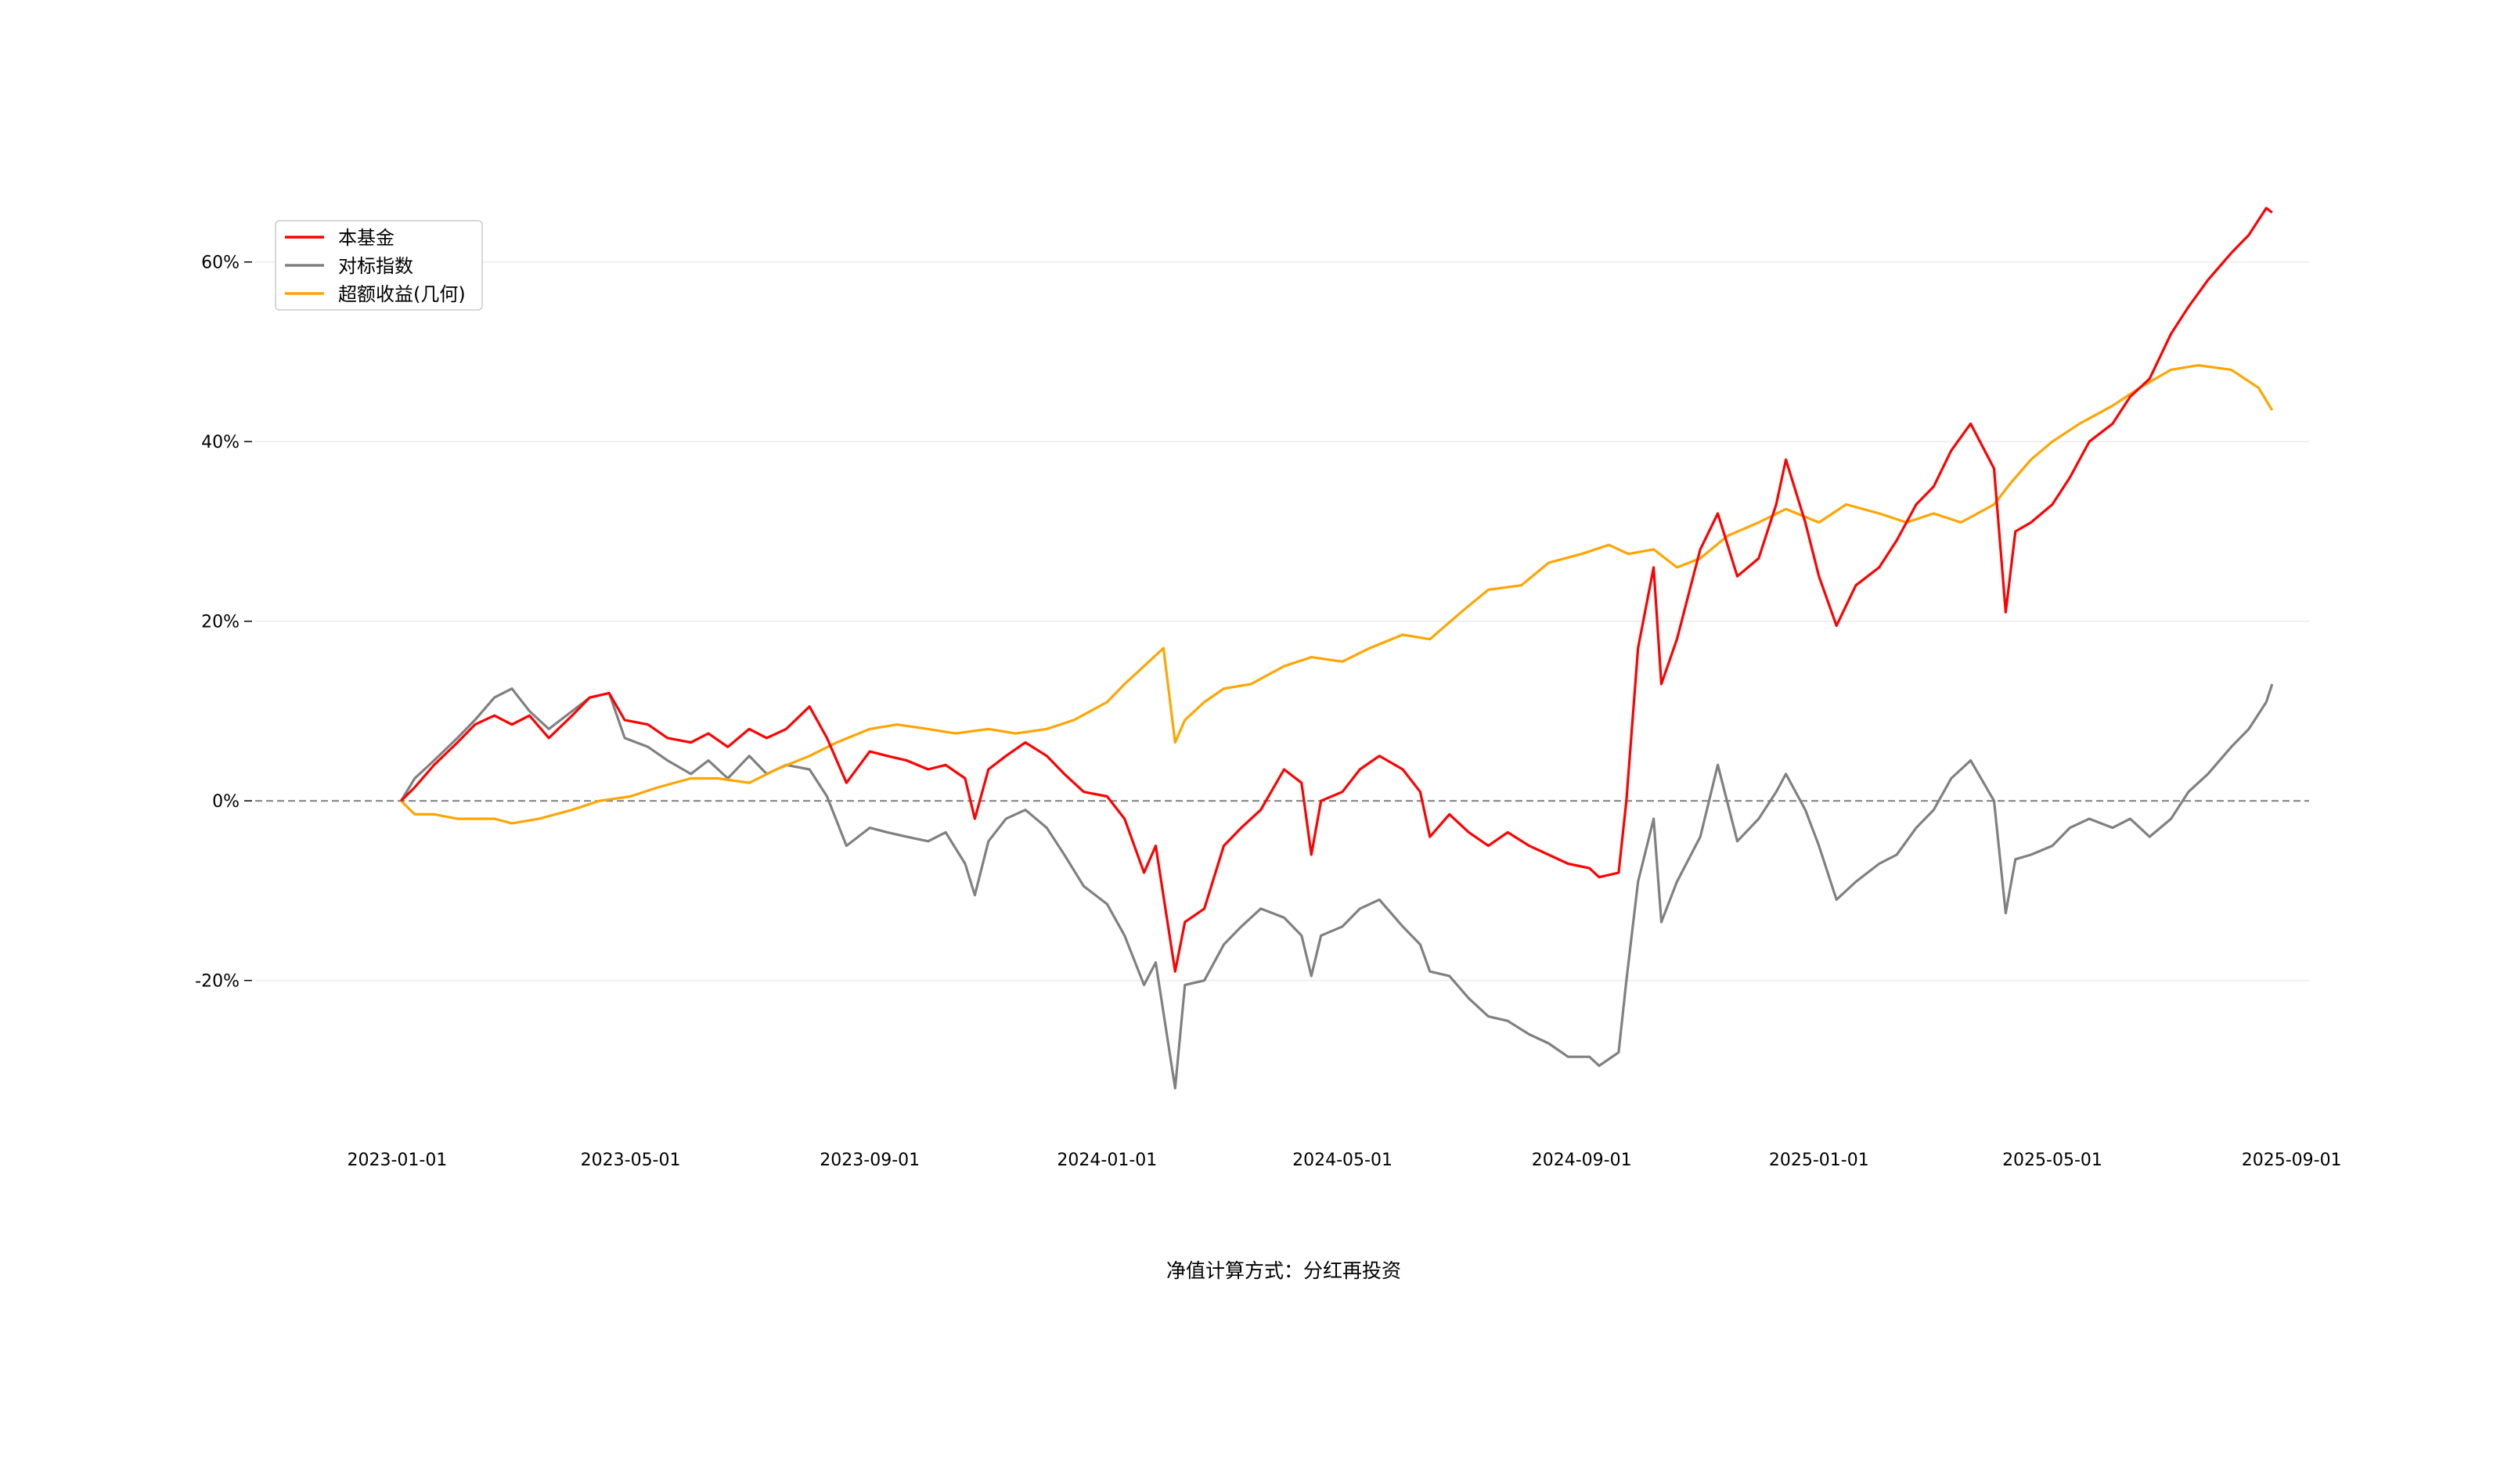 This screenshot has height=1484, width=2504. I want to click on legend-label-fund: 本基金, so click(366, 238).